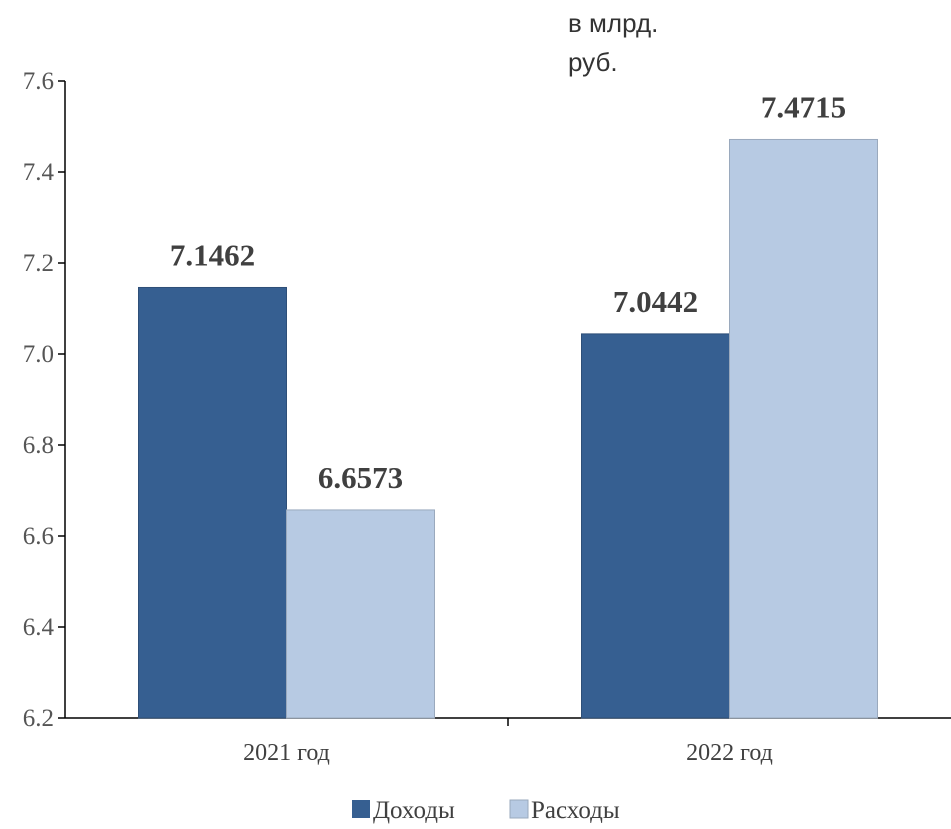 The height and width of the screenshot is (829, 951). I want to click on y-tick-label: 7.4, so click(39, 172).